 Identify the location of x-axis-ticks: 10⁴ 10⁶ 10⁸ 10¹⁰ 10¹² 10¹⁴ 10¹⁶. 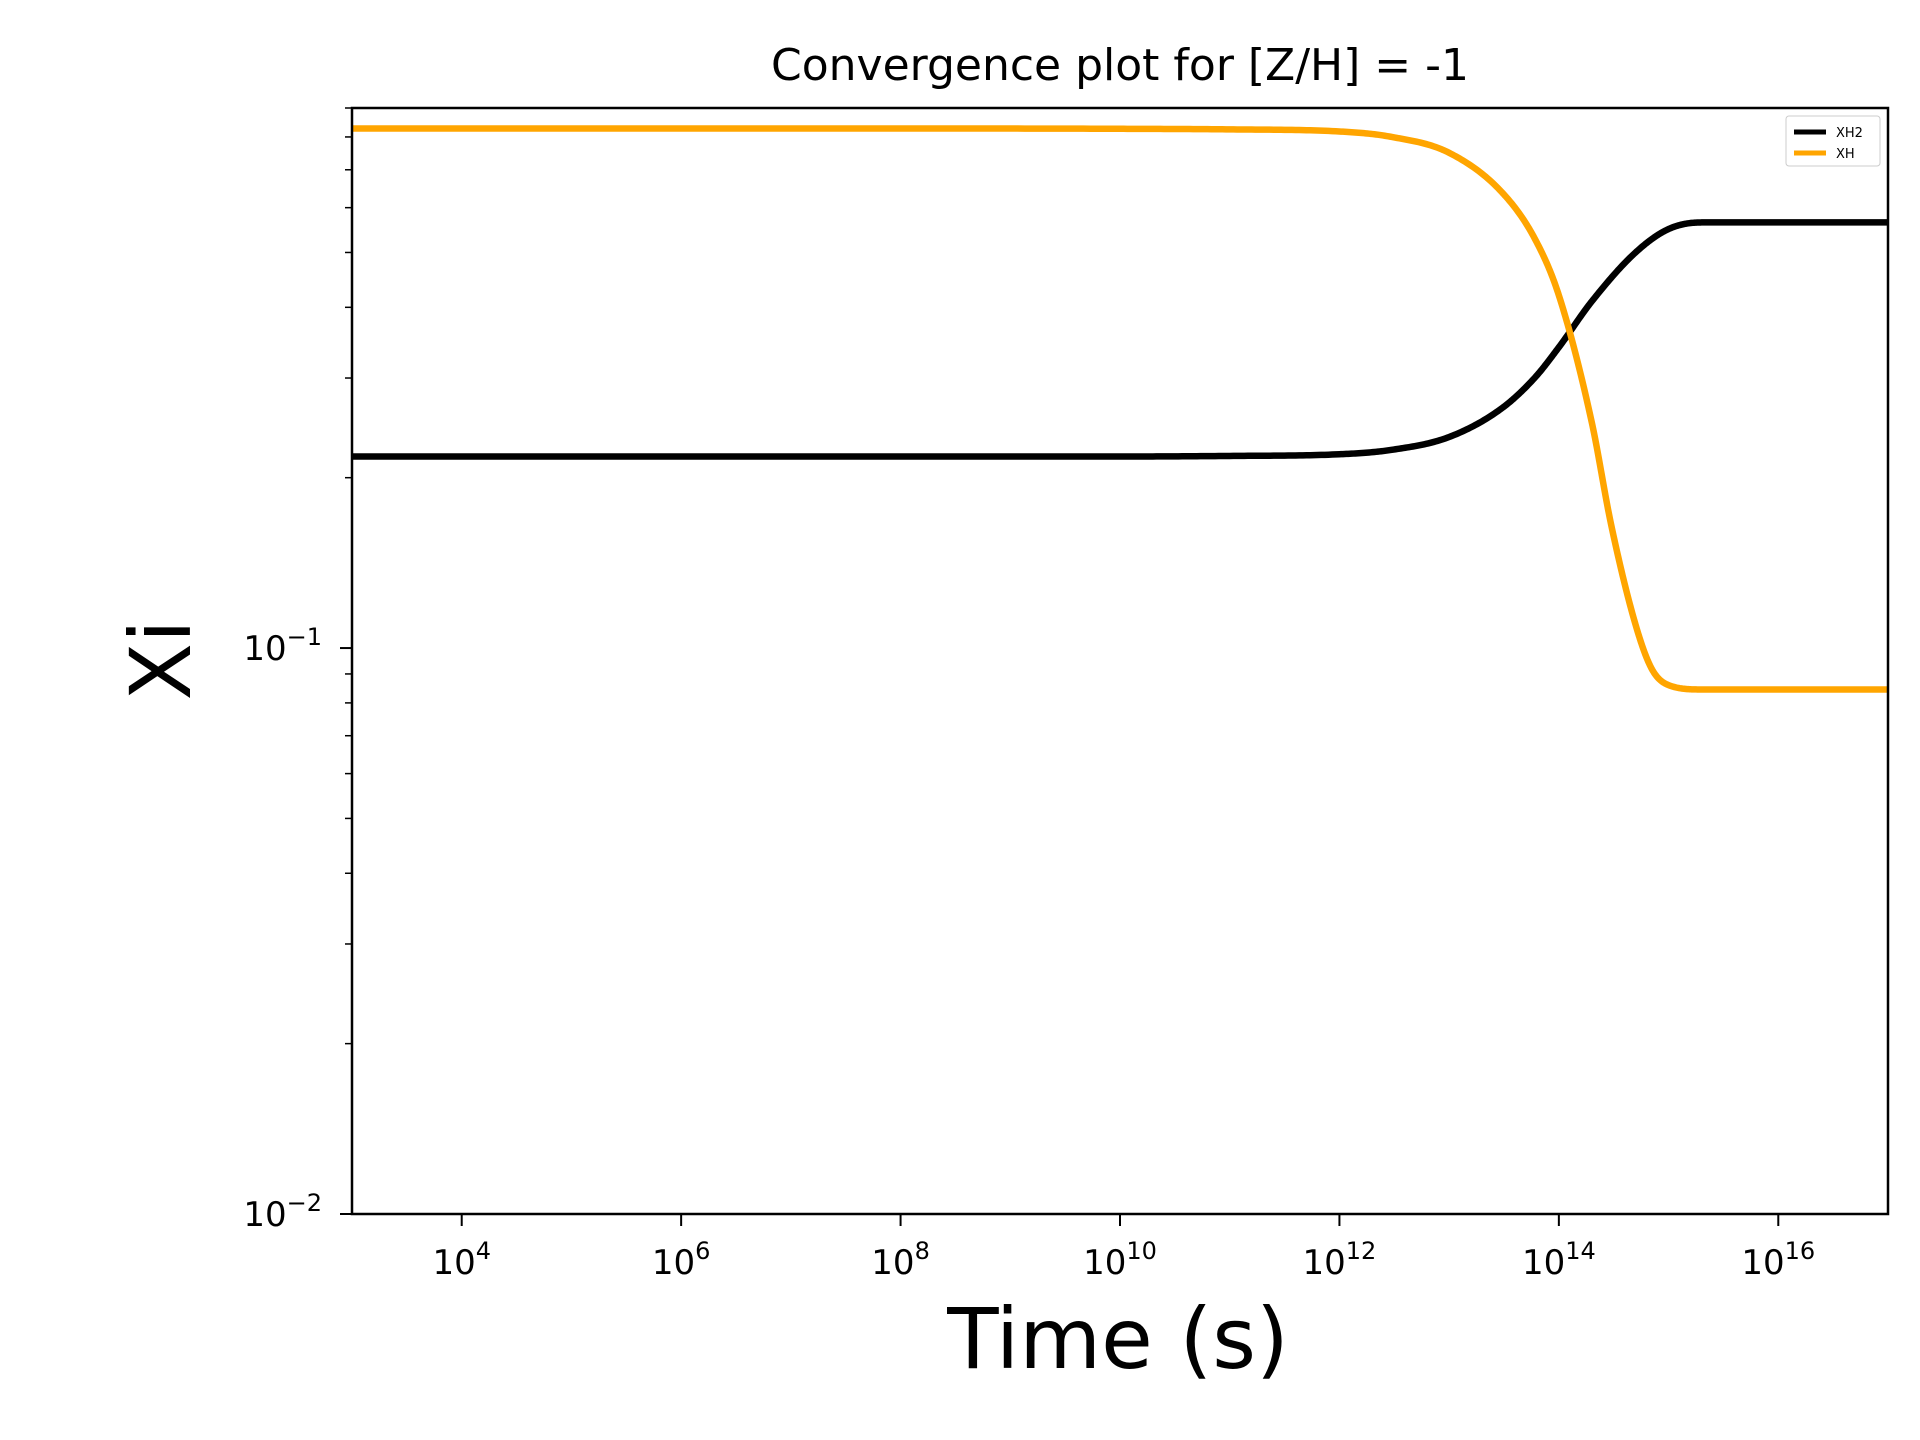
(1123, 1248).